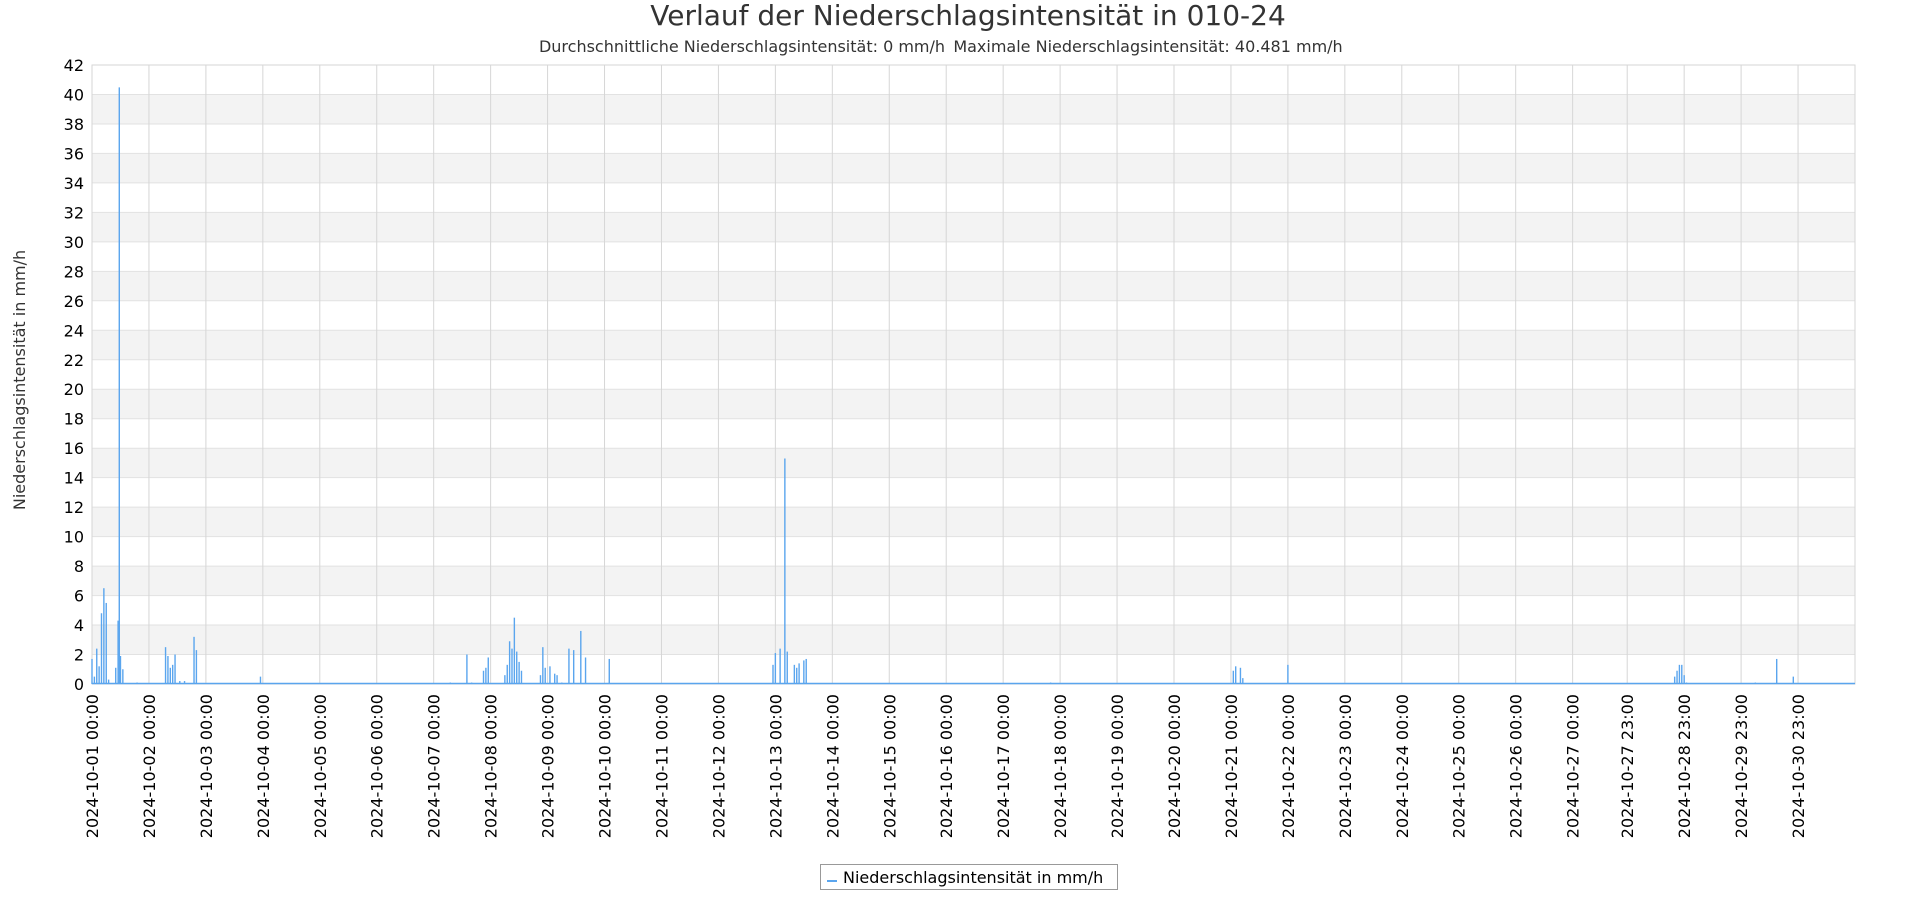 This screenshot has height=900, width=1920. What do you see at coordinates (74, 478) in the screenshot?
I see `y-tick-label: 14` at bounding box center [74, 478].